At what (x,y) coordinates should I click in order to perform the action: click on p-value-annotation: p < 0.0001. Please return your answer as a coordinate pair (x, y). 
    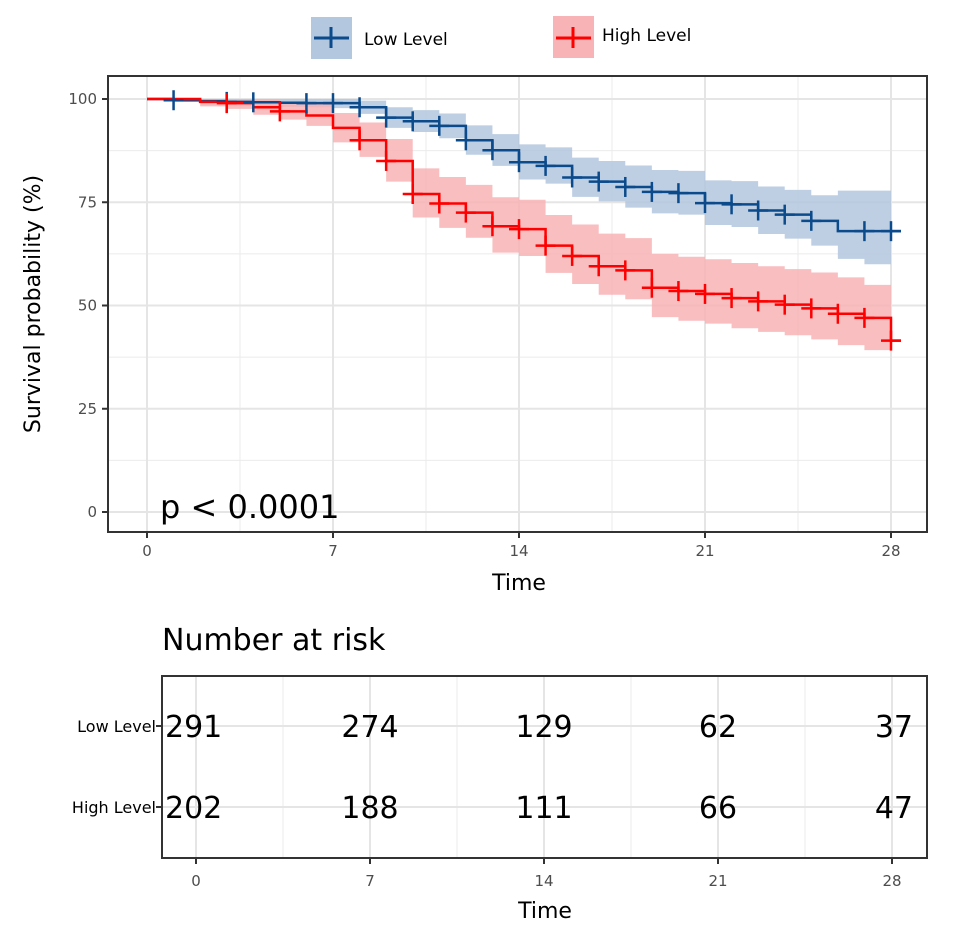
    Looking at the image, I should click on (249, 507).